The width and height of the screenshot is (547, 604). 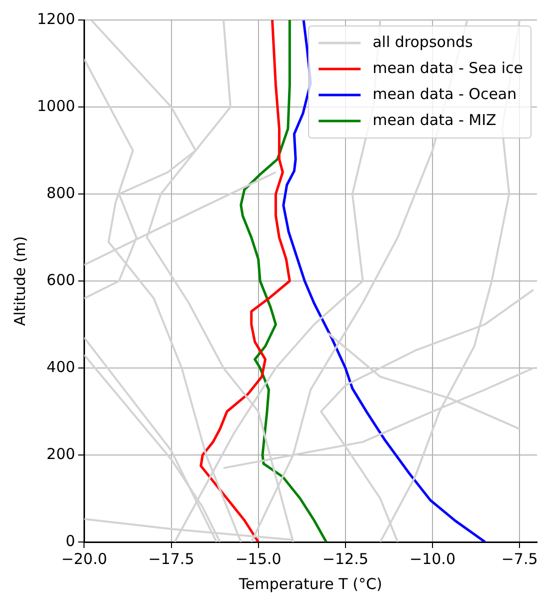 What do you see at coordinates (56, 105) in the screenshot?
I see `y-tick-label: 1000` at bounding box center [56, 105].